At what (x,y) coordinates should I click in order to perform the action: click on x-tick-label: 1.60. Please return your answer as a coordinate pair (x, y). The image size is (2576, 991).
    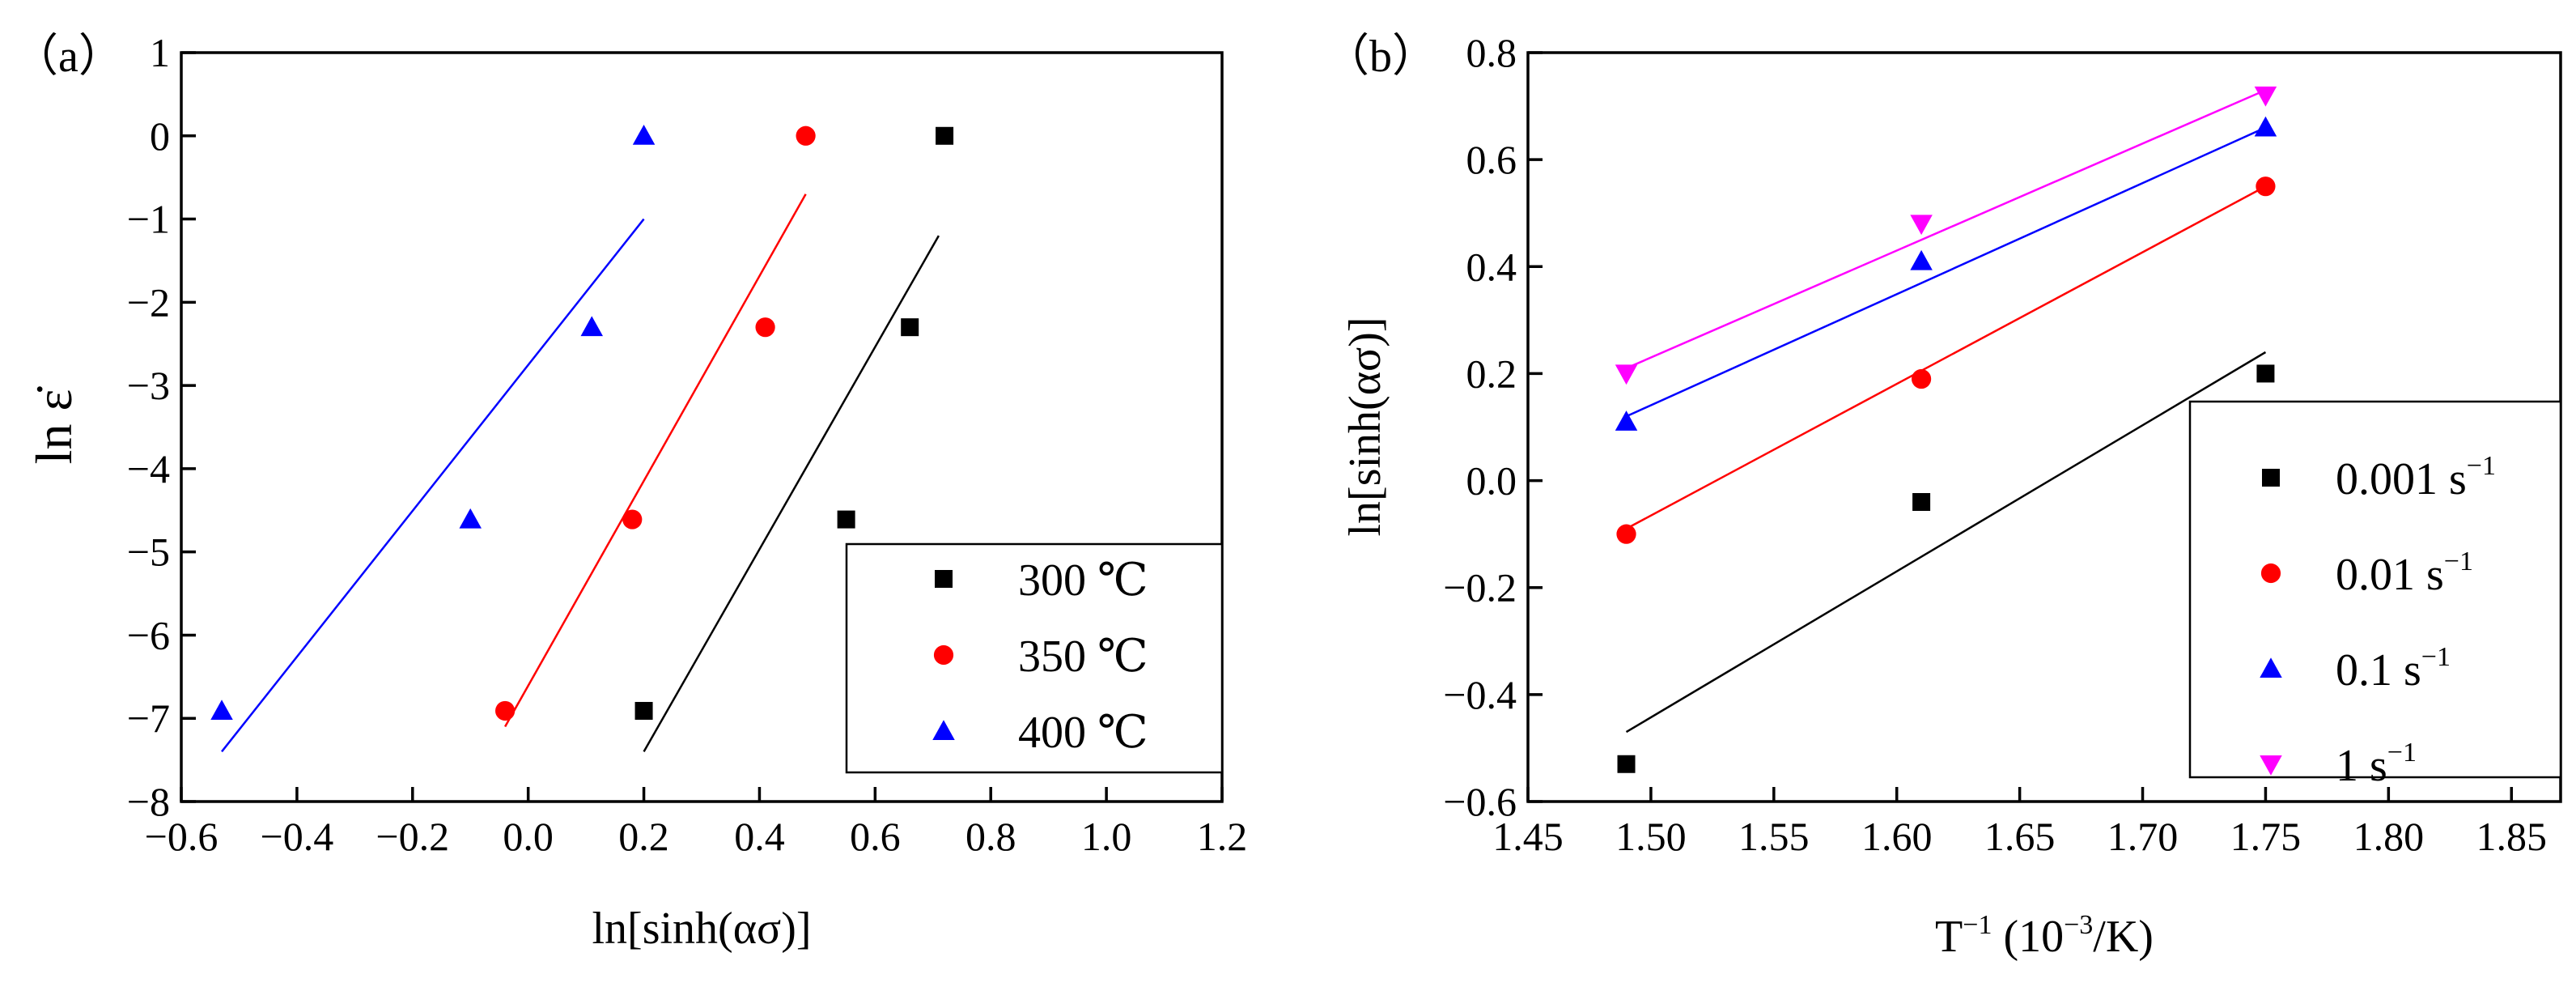
    Looking at the image, I should click on (1897, 836).